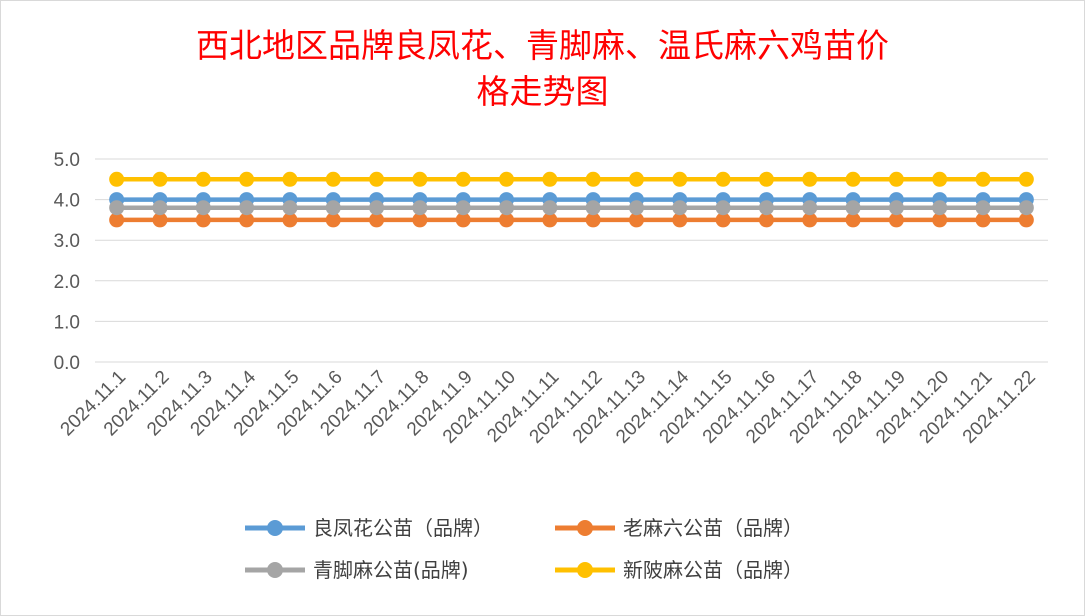 The image size is (1085, 616). I want to click on y-tick-label: 5.0, so click(67, 160).